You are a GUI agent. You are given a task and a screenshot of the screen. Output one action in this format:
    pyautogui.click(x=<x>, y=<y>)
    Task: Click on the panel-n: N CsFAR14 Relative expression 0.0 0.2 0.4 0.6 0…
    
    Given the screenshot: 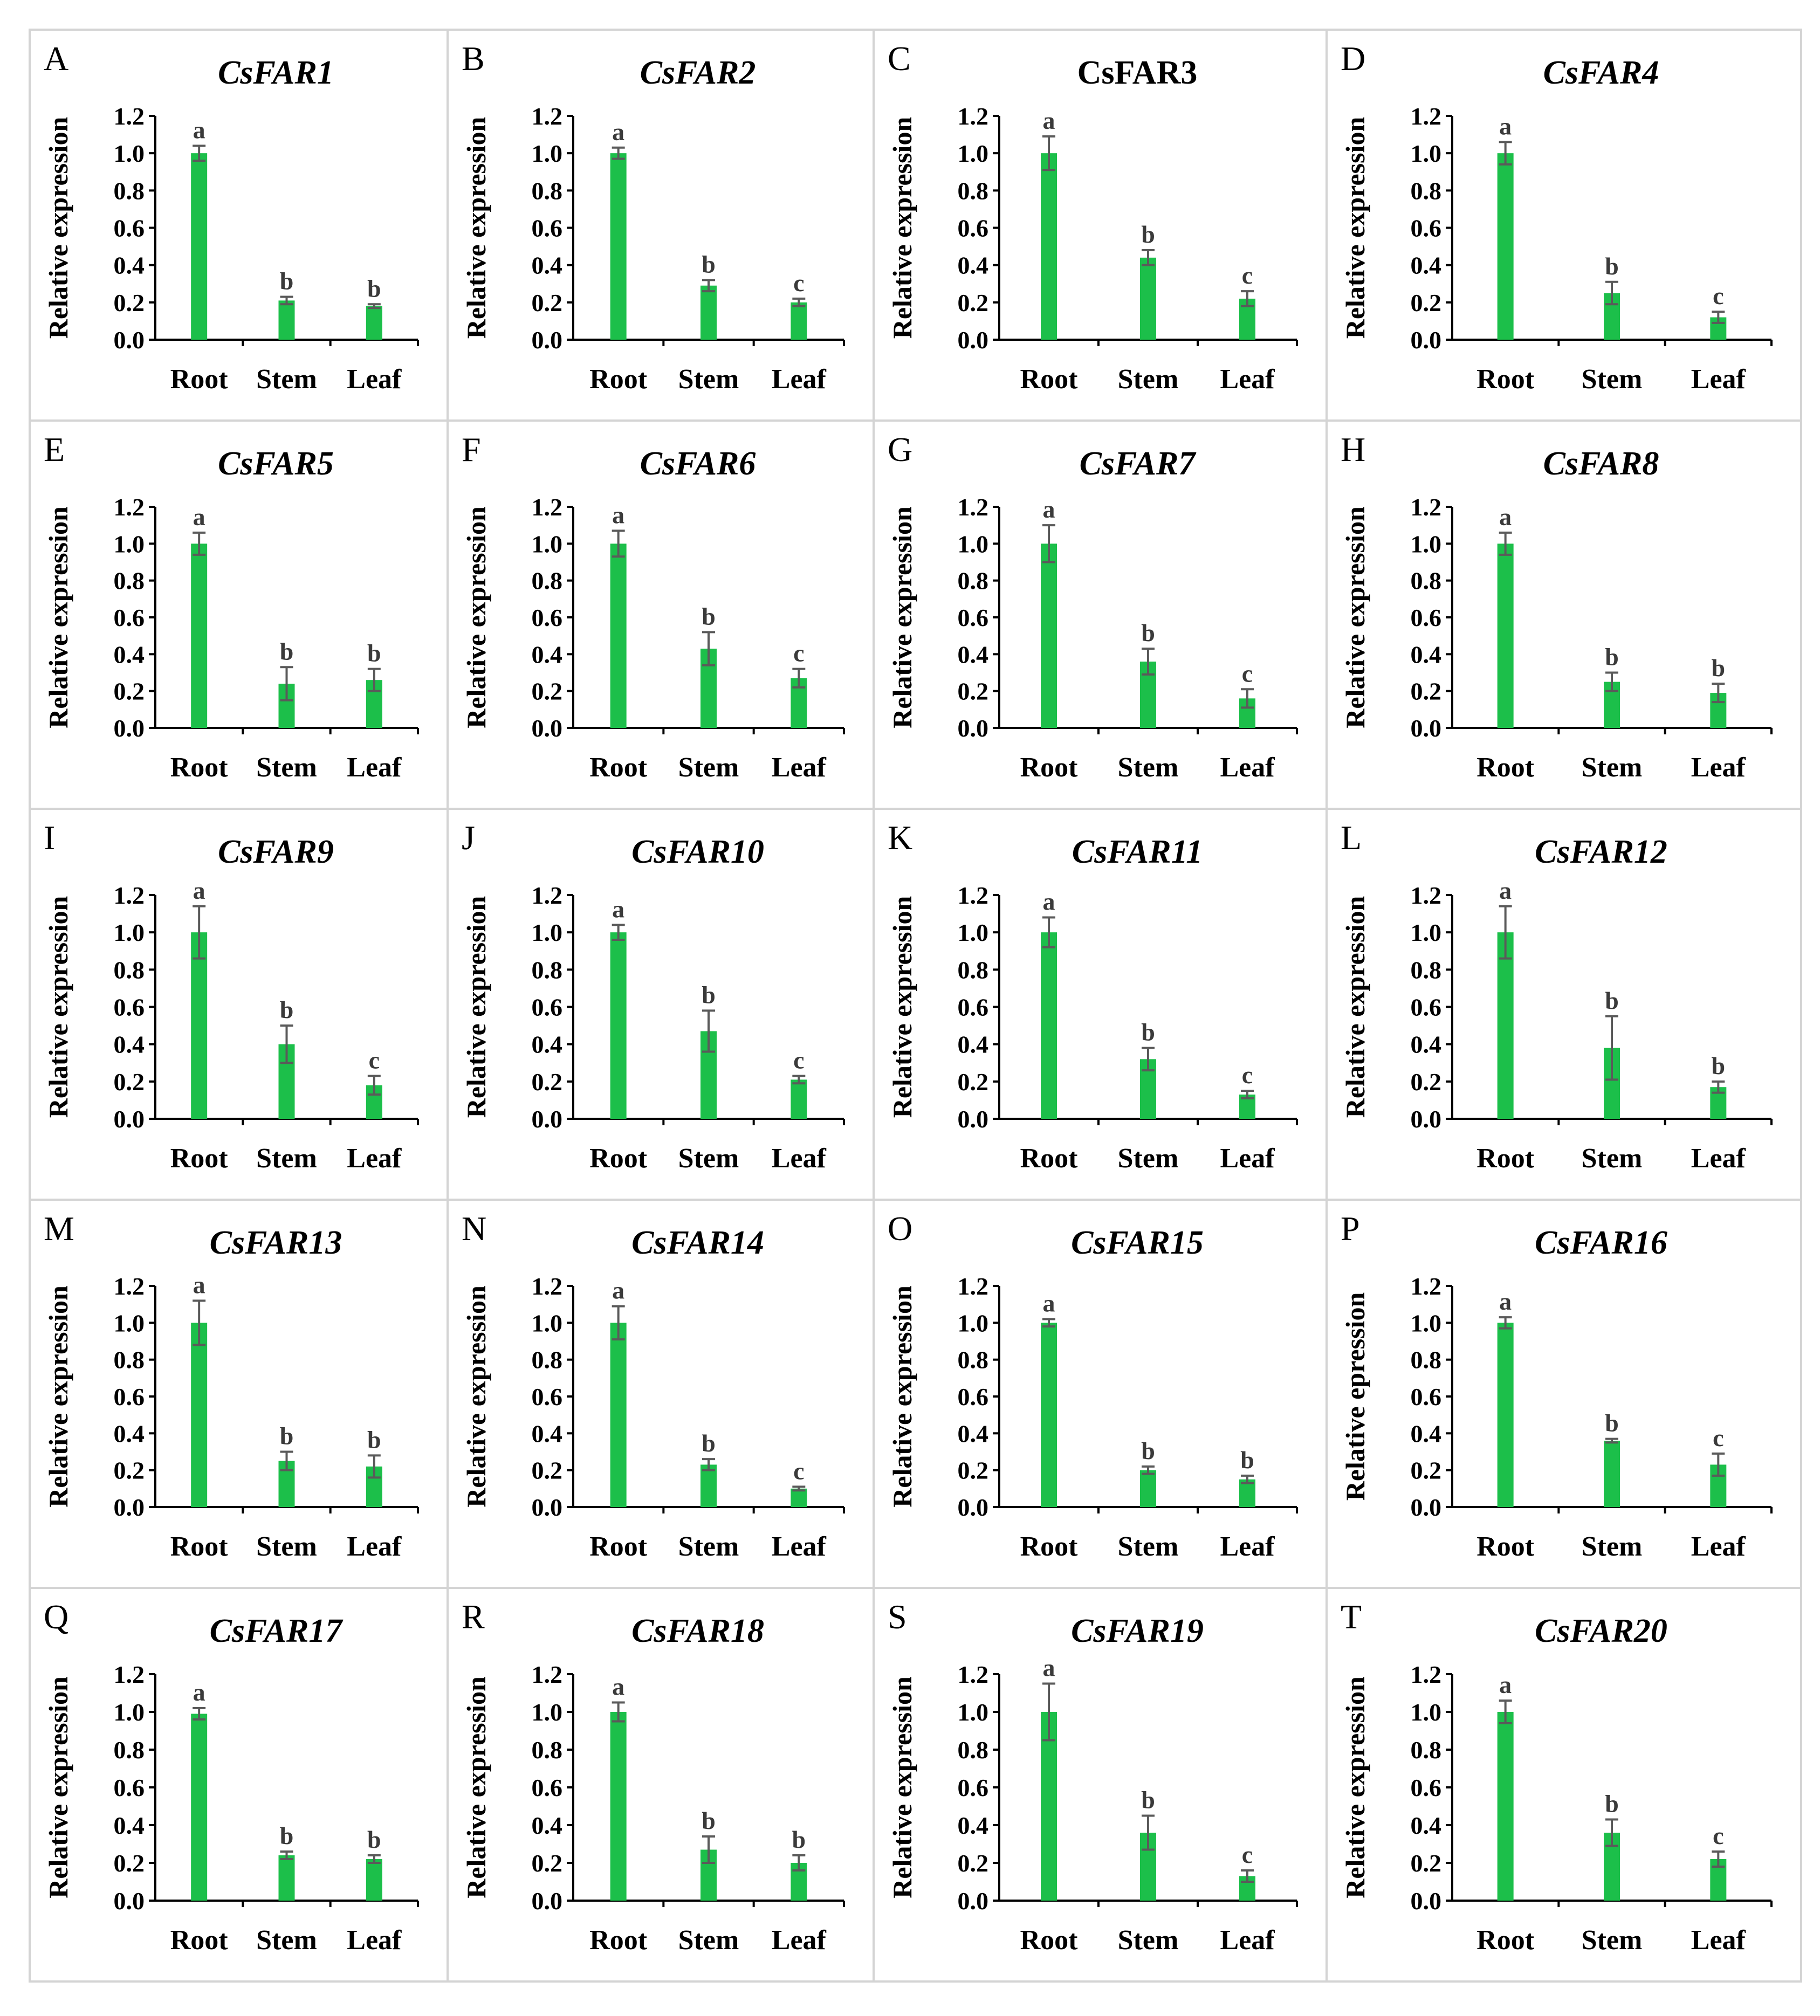 What is the action you would take?
    pyautogui.click(x=661, y=1394)
    